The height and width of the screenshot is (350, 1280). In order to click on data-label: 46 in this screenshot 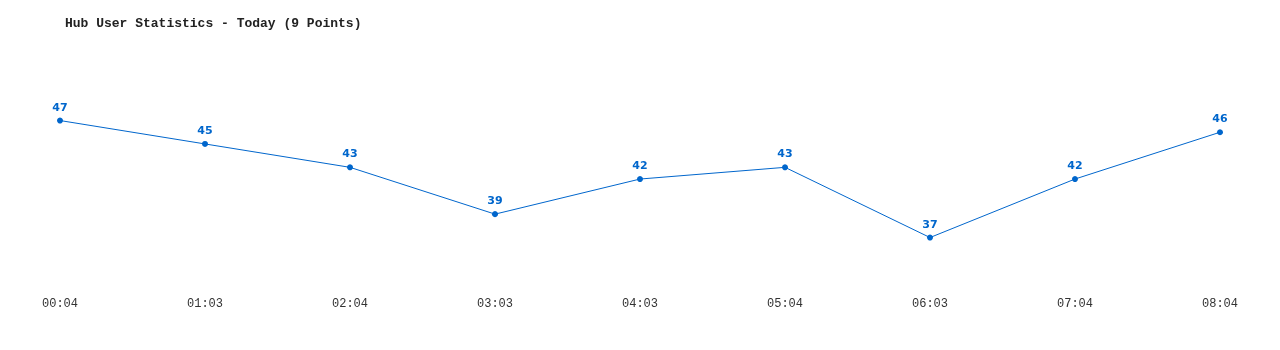, I will do `click(1220, 119)`.